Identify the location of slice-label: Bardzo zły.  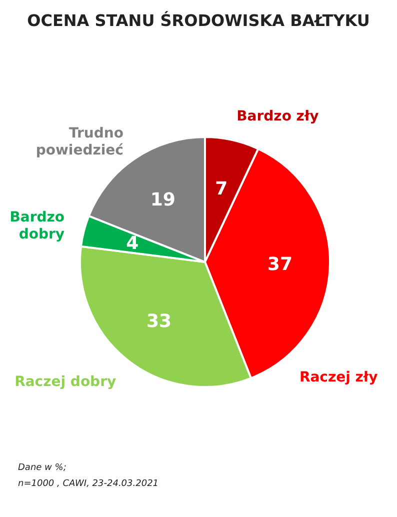
(277, 116).